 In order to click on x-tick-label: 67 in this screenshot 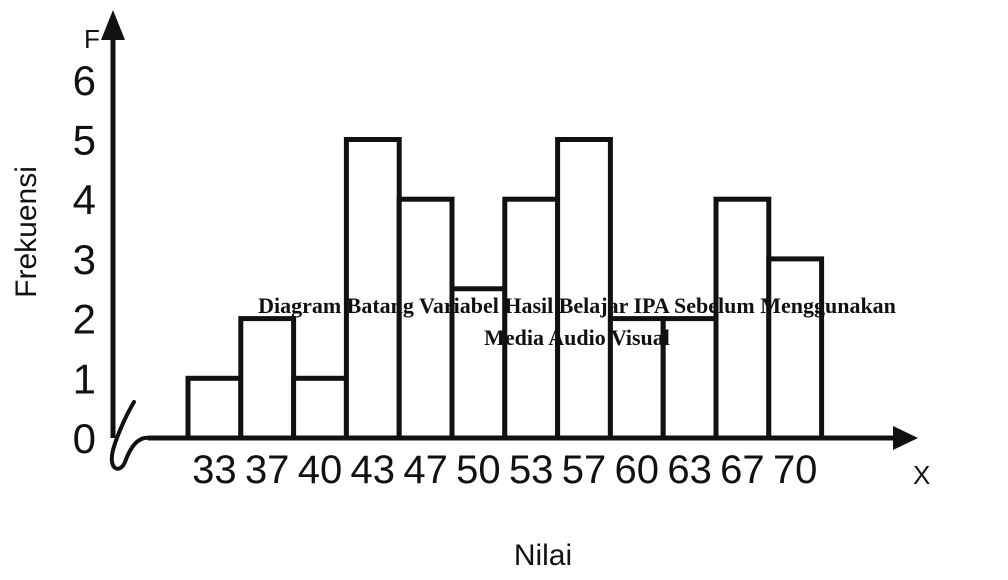, I will do `click(742, 470)`.